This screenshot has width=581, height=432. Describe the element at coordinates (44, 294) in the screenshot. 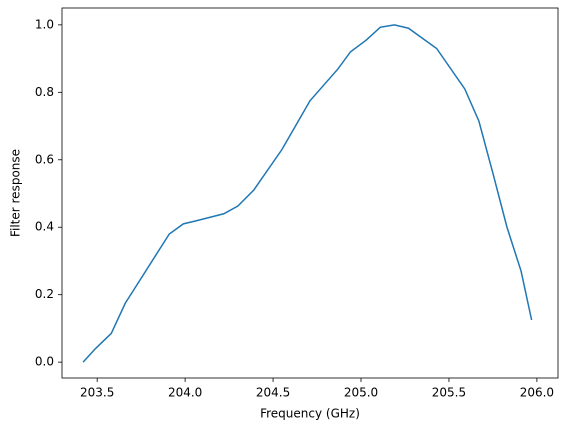

I see `y-tick-label: 0.2` at that location.